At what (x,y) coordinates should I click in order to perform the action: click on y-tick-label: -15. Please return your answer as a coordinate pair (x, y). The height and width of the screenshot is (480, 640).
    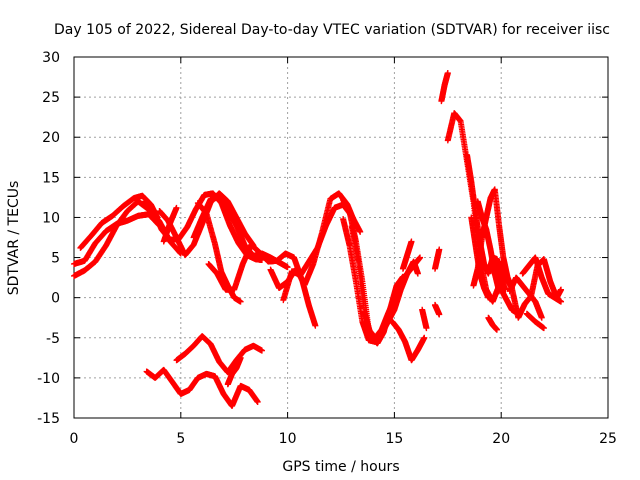
    Looking at the image, I should click on (48, 419).